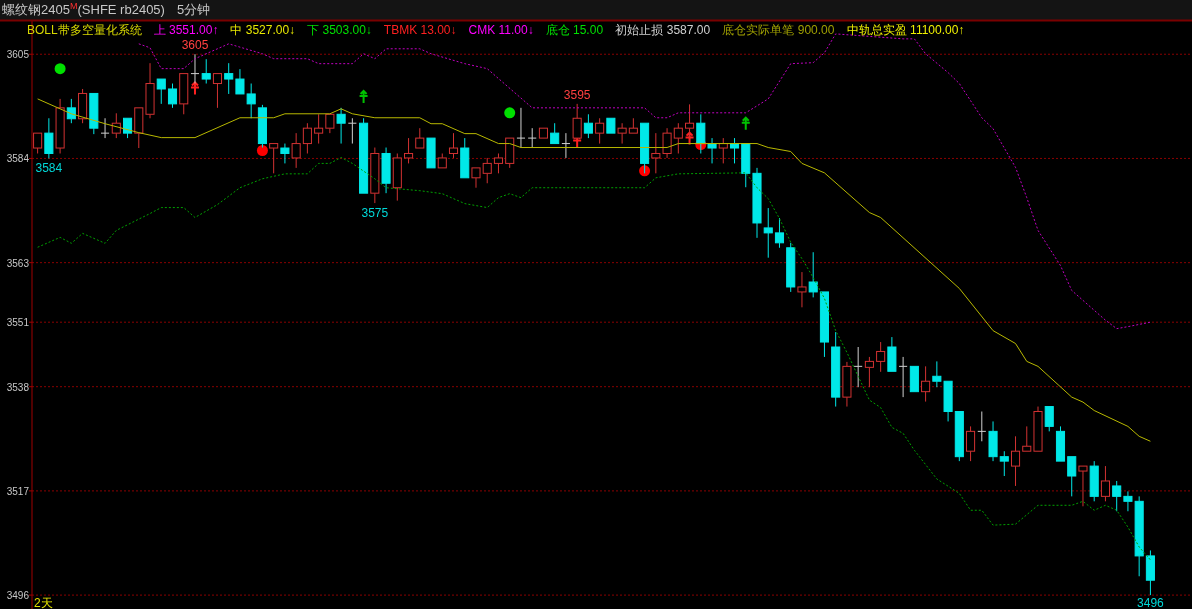 This screenshot has width=1192, height=609. Describe the element at coordinates (905, 30) in the screenshot. I see `annotation: 中轨总实盈 11100.00↑` at that location.